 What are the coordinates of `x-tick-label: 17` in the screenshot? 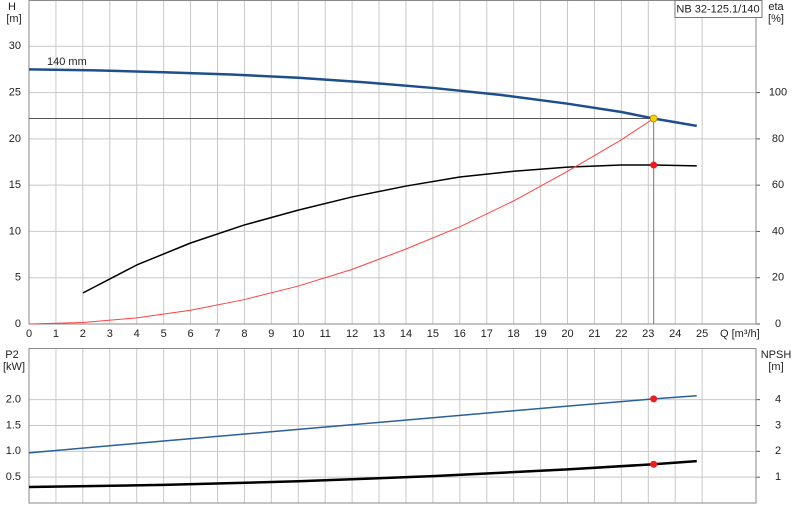 It's located at (487, 334).